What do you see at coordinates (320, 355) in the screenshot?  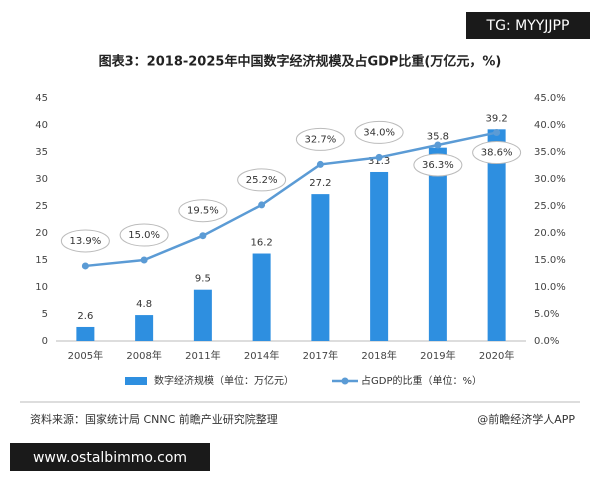 I see `x-tick-label: 2017年` at bounding box center [320, 355].